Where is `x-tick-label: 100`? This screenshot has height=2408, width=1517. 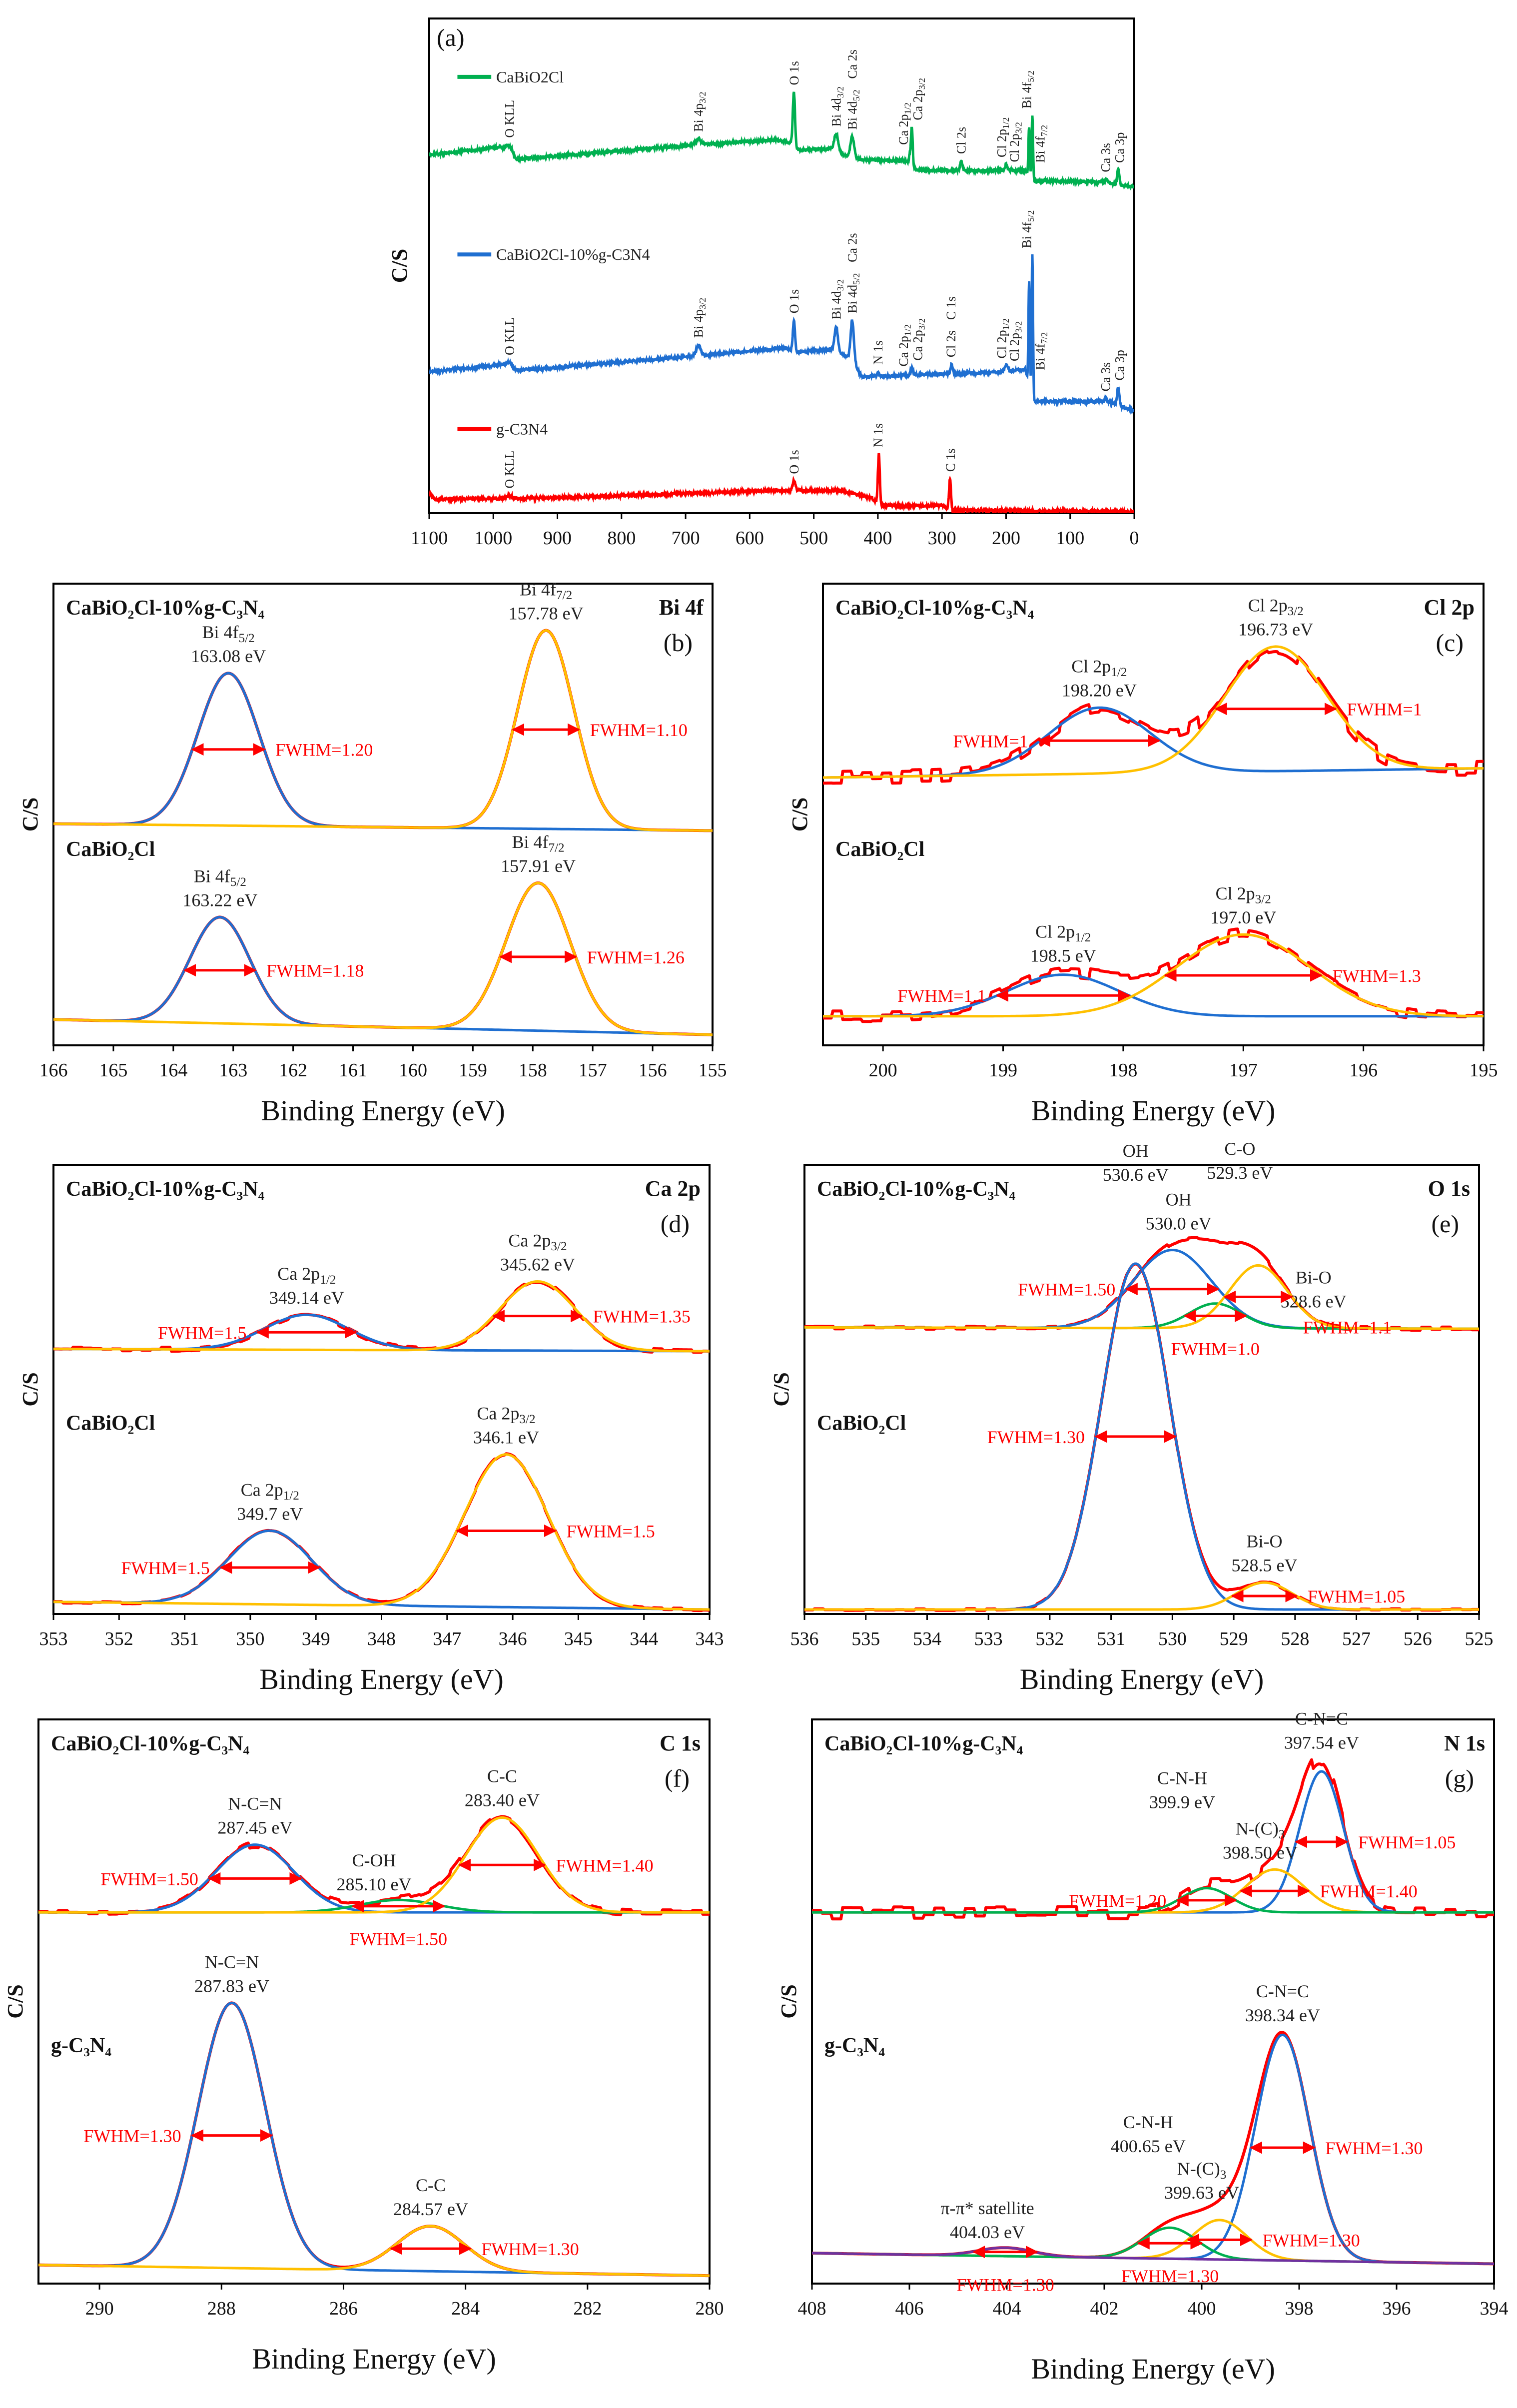 x-tick-label: 100 is located at coordinates (1070, 538).